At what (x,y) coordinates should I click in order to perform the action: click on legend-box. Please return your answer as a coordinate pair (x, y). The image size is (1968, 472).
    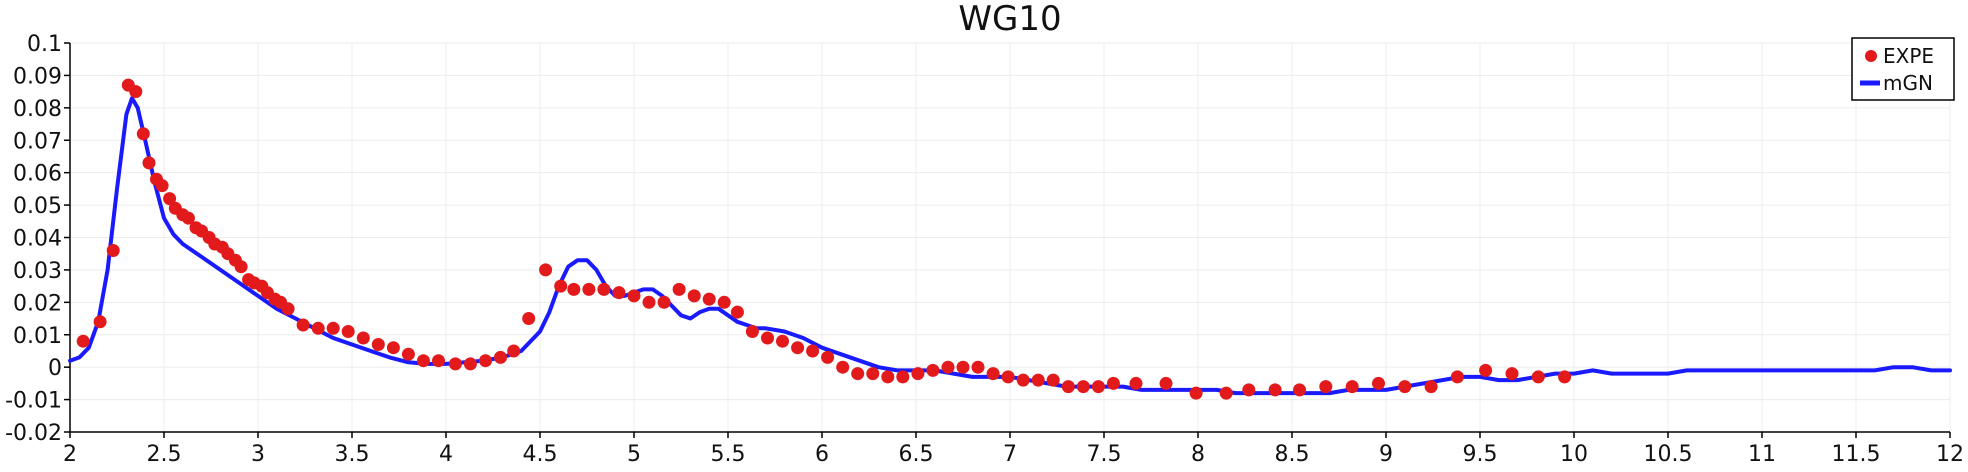
    Looking at the image, I should click on (1903, 69).